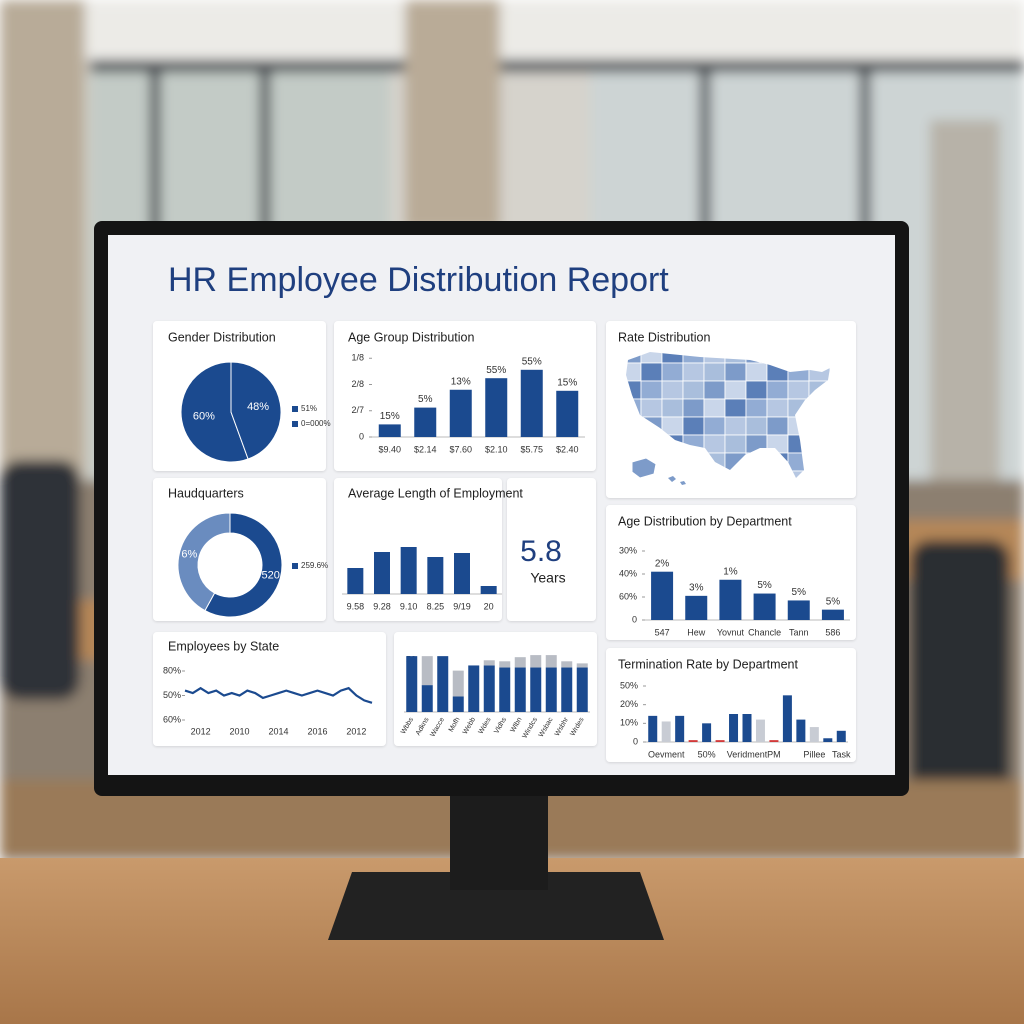  Describe the element at coordinates (499, 840) in the screenshot. I see `monitor-neck` at that location.